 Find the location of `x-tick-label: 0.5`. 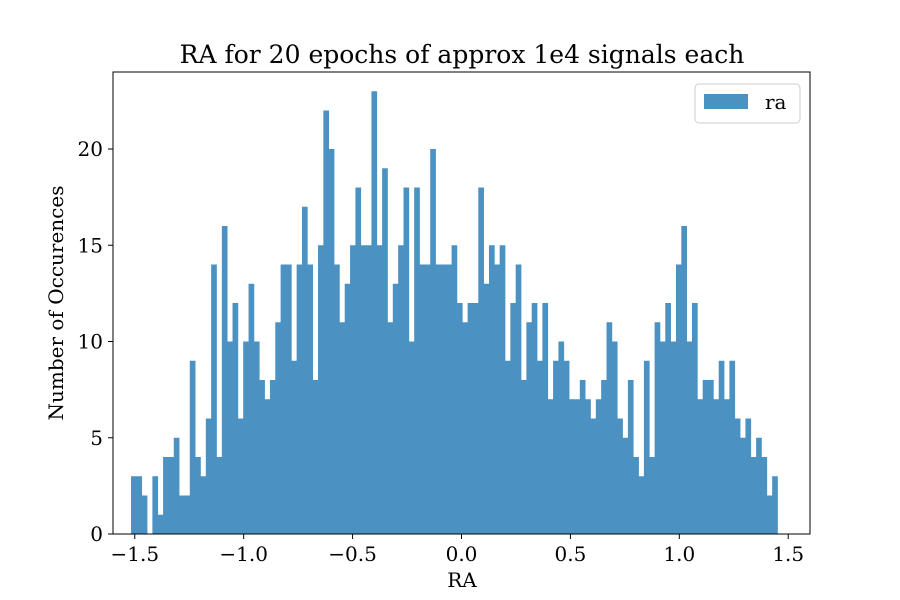

x-tick-label: 0.5 is located at coordinates (571, 554).